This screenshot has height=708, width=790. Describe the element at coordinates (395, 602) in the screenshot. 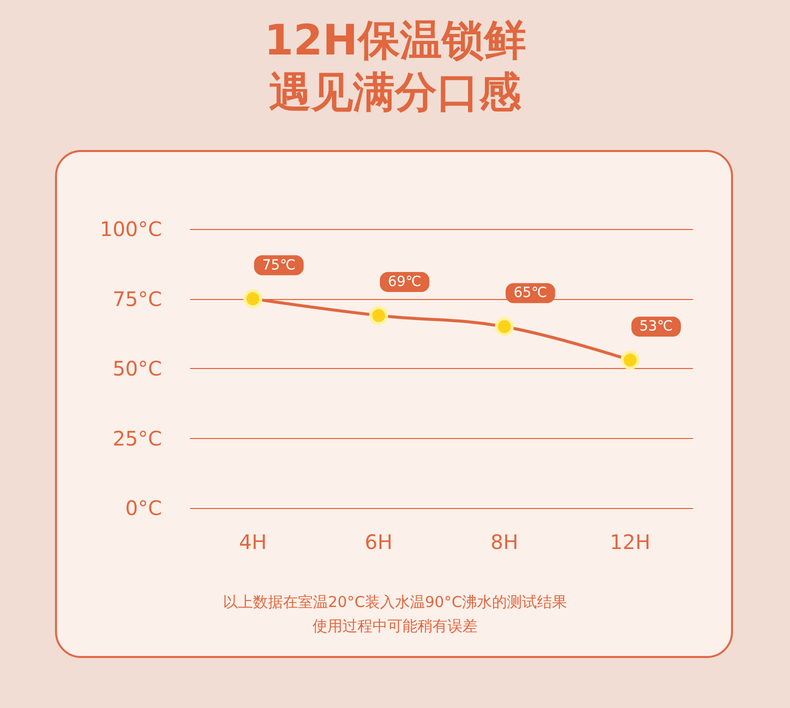

I see `text: 以上数据在室温20°C装入水温90°C沸水的测试结果` at that location.